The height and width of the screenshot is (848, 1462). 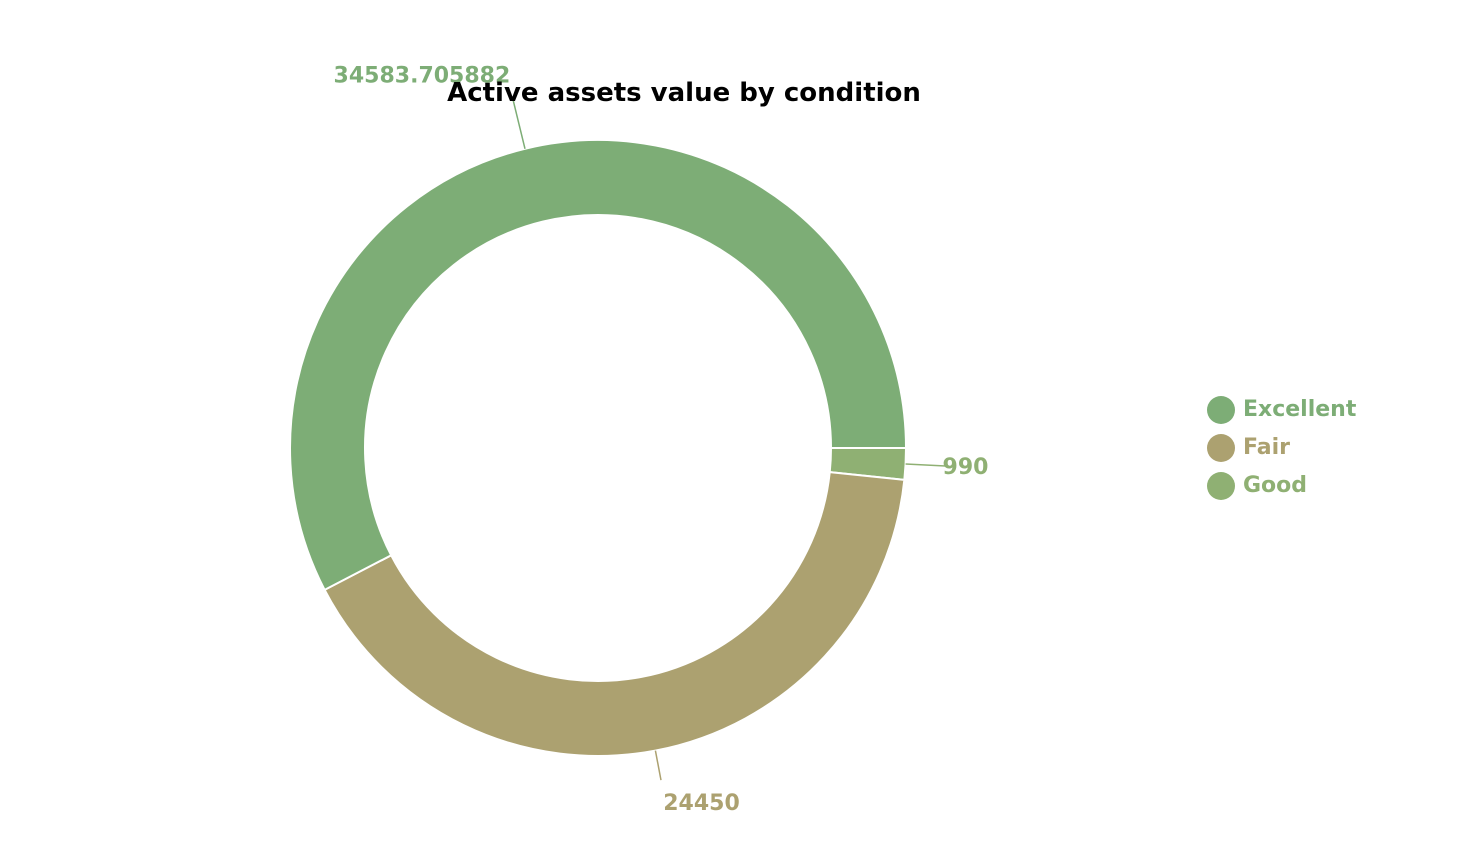 I want to click on value-label-excellent: 34583.705882, so click(x=422, y=76).